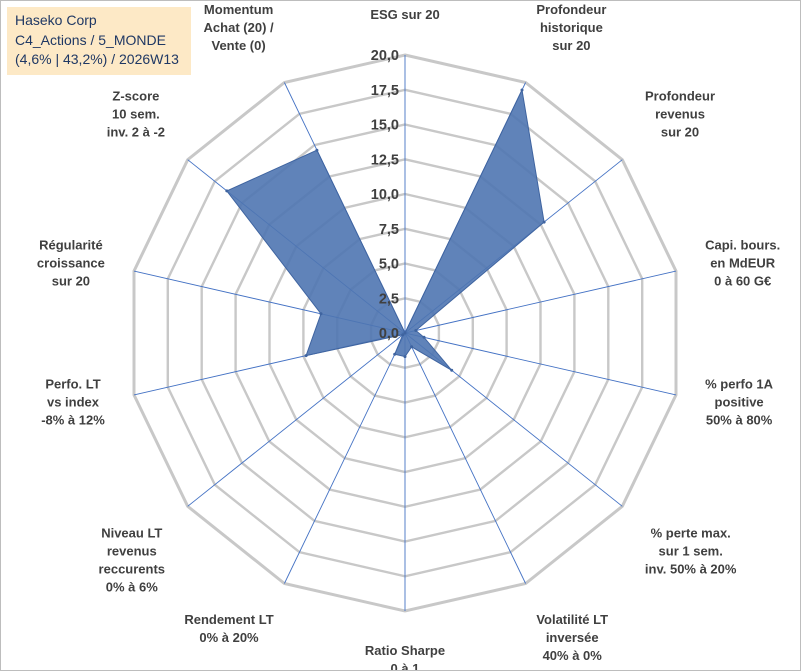 This screenshot has height=671, width=801. I want to click on axis-label: Z-score, so click(135, 96).